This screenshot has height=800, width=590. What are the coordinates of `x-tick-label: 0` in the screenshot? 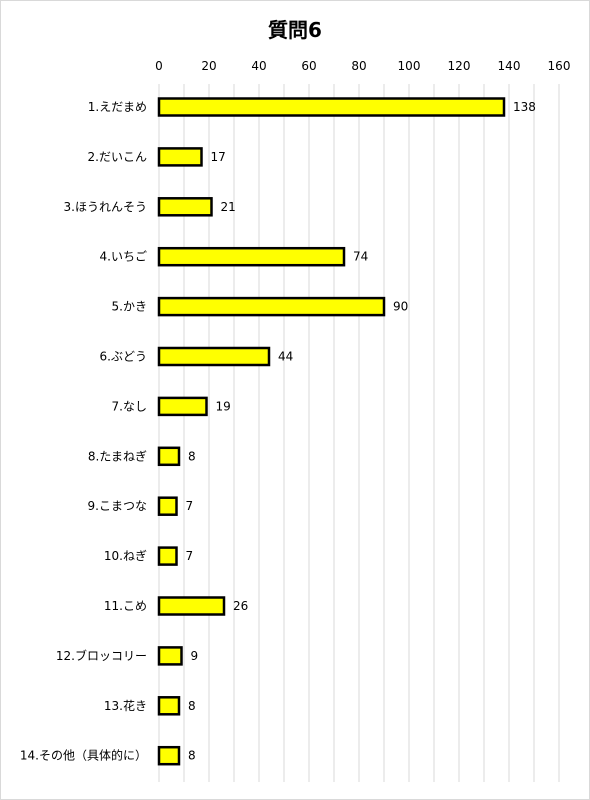 It's located at (159, 66).